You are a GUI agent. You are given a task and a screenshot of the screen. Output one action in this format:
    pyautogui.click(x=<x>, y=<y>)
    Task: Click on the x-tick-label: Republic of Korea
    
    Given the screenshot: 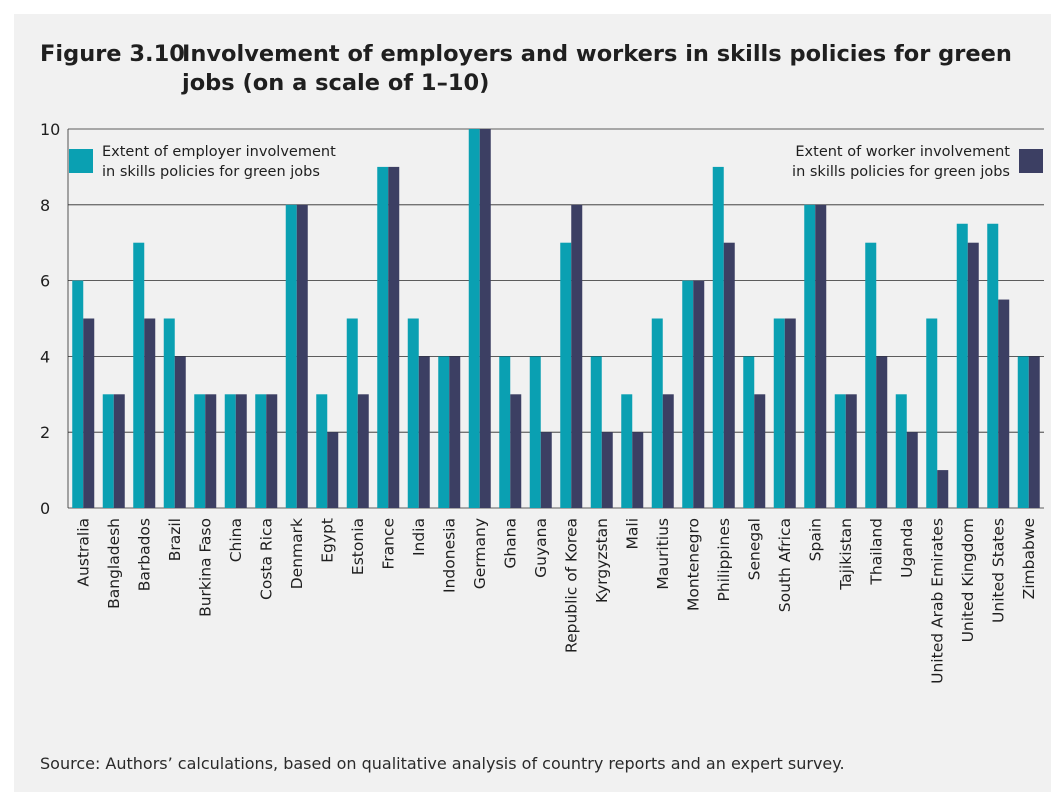 What is the action you would take?
    pyautogui.click(x=571, y=585)
    